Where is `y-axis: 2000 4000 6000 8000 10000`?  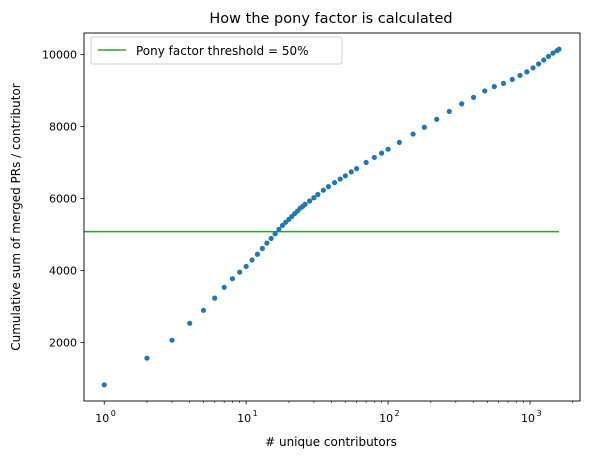 y-axis: 2000 4000 6000 8000 10000 is located at coordinates (63, 199).